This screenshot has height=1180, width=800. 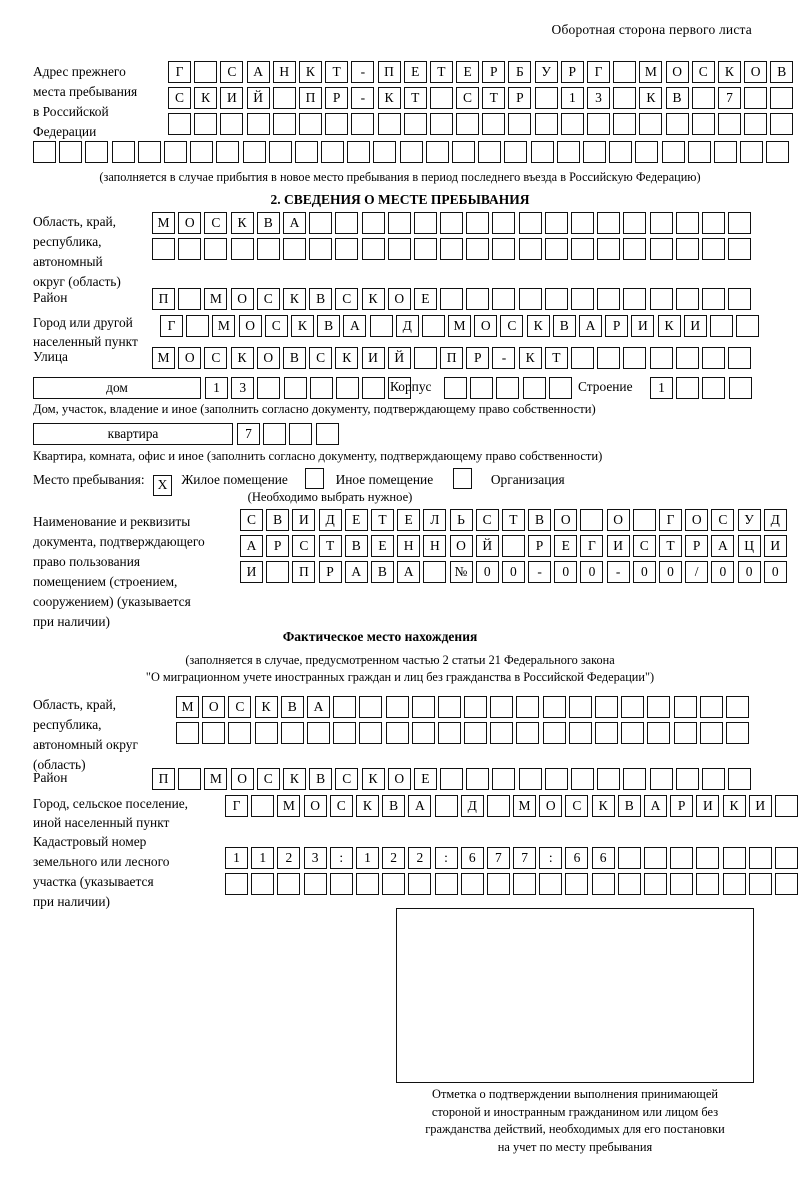 I want to click on street-cell: С, so click(x=216, y=358).